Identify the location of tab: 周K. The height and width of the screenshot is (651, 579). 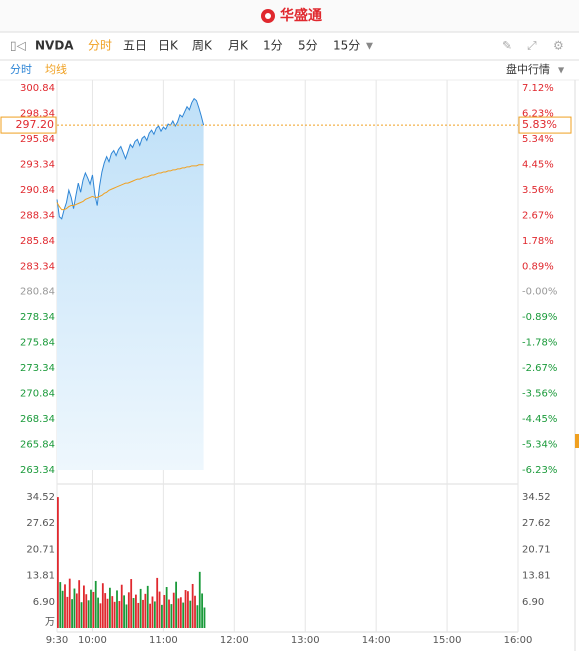
(202, 46).